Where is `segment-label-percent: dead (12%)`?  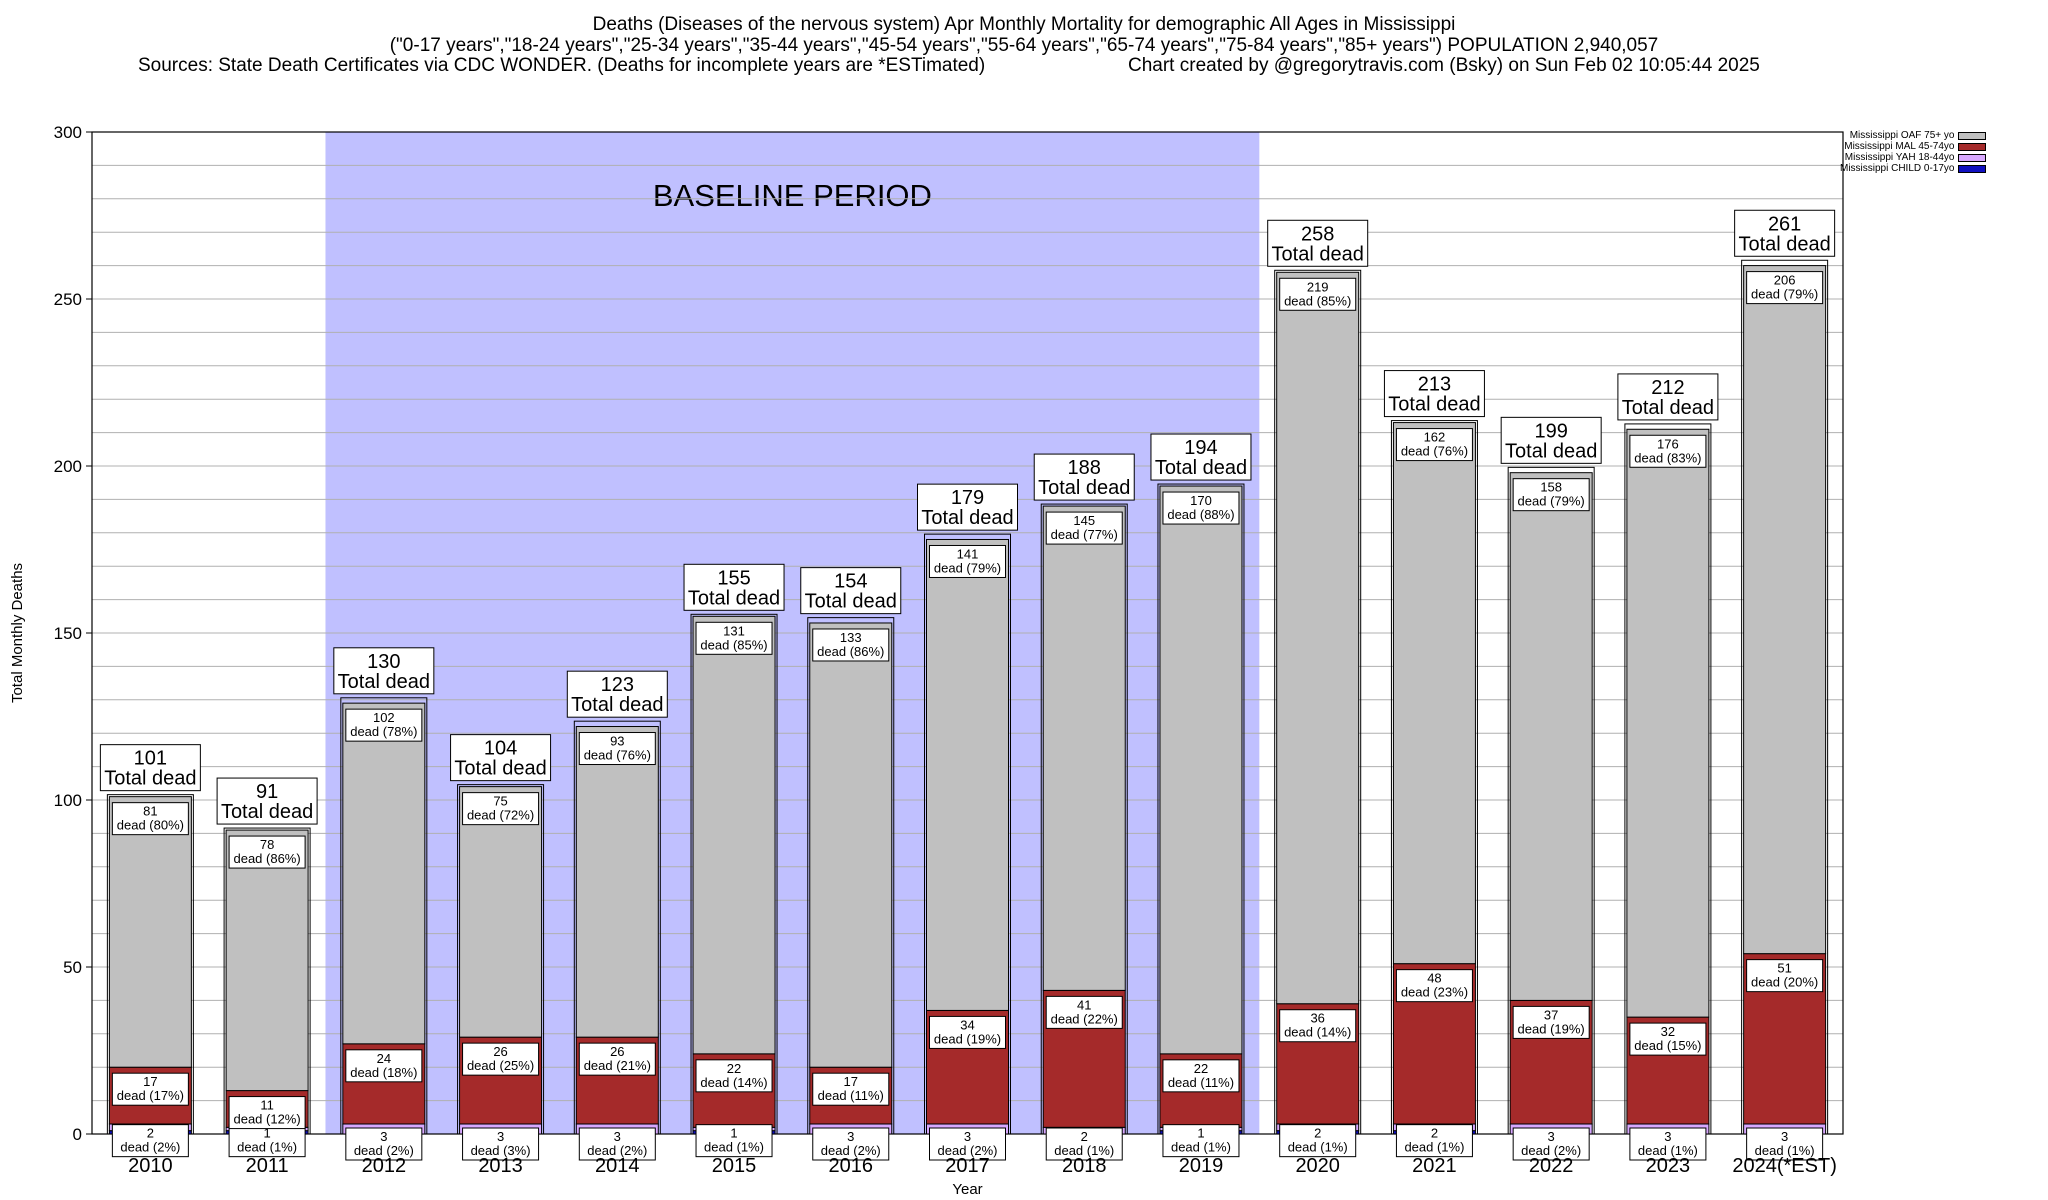 segment-label-percent: dead (12%) is located at coordinates (266, 1119).